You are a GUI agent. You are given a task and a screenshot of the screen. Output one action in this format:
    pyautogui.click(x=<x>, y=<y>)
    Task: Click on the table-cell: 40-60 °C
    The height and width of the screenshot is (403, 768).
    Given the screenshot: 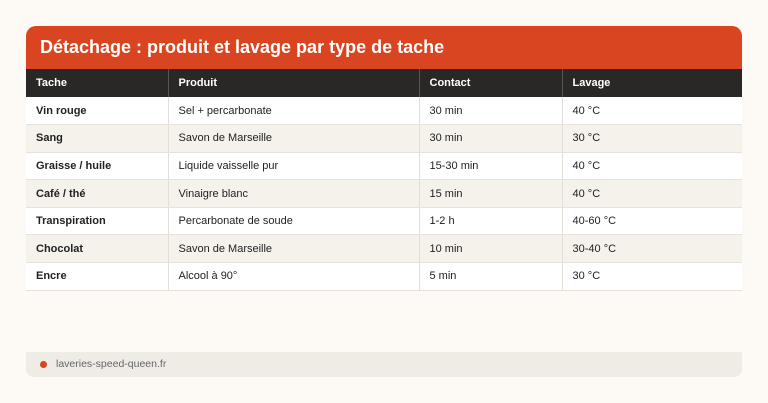 What is the action you would take?
    pyautogui.click(x=652, y=221)
    